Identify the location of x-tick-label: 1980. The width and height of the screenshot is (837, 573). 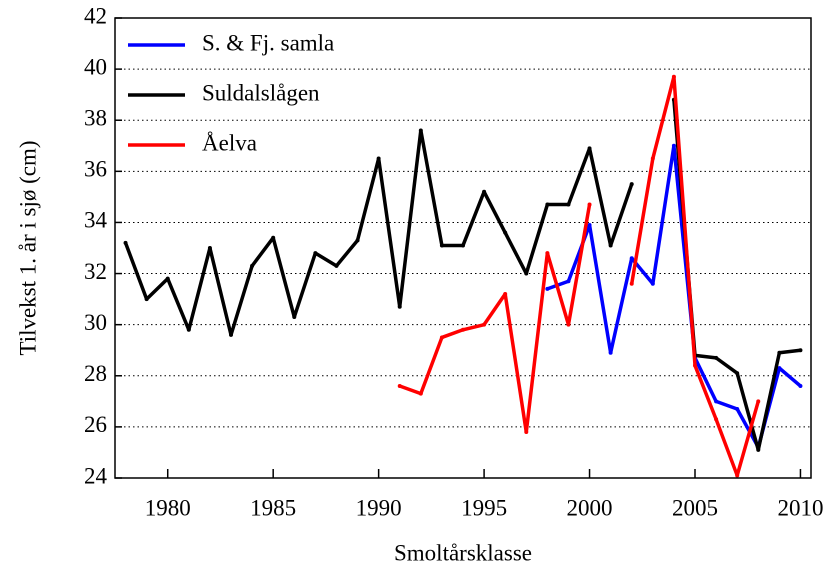
(168, 507).